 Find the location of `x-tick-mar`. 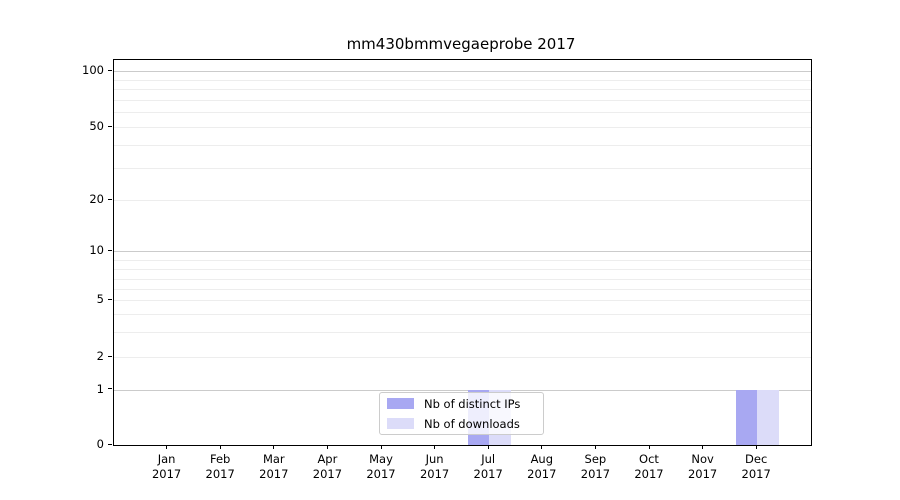

x-tick-mar is located at coordinates (274, 447).